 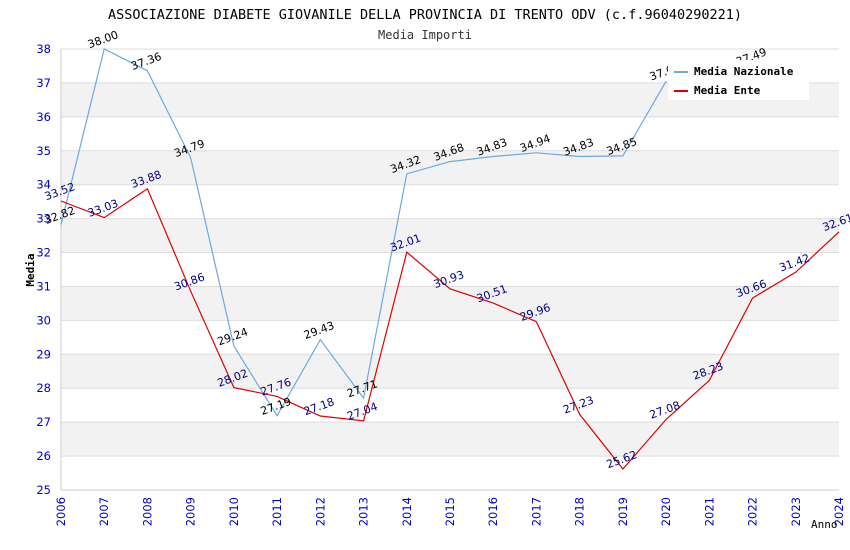 What do you see at coordinates (234, 511) in the screenshot?
I see `x-tick-label: 2010` at bounding box center [234, 511].